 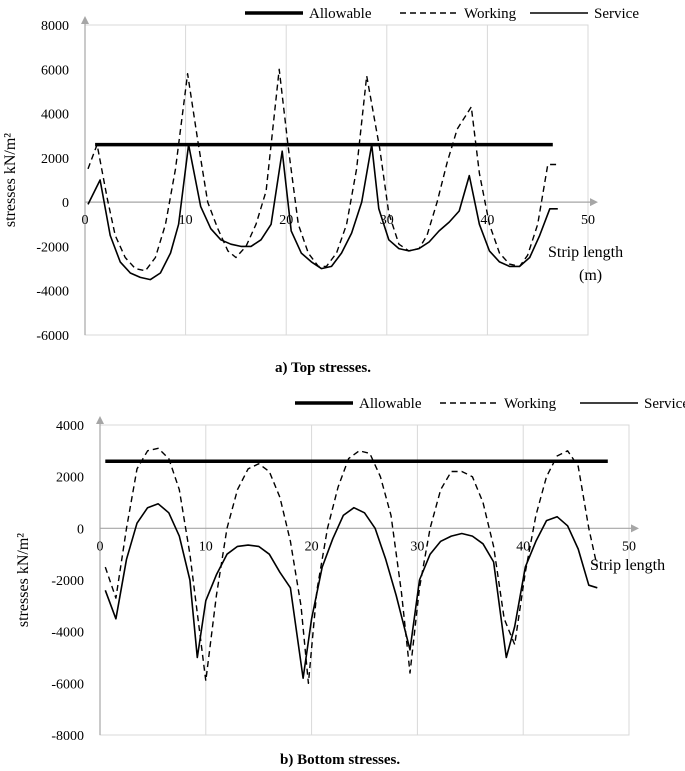 What do you see at coordinates (417, 546) in the screenshot?
I see `x-tick-label: 30` at bounding box center [417, 546].